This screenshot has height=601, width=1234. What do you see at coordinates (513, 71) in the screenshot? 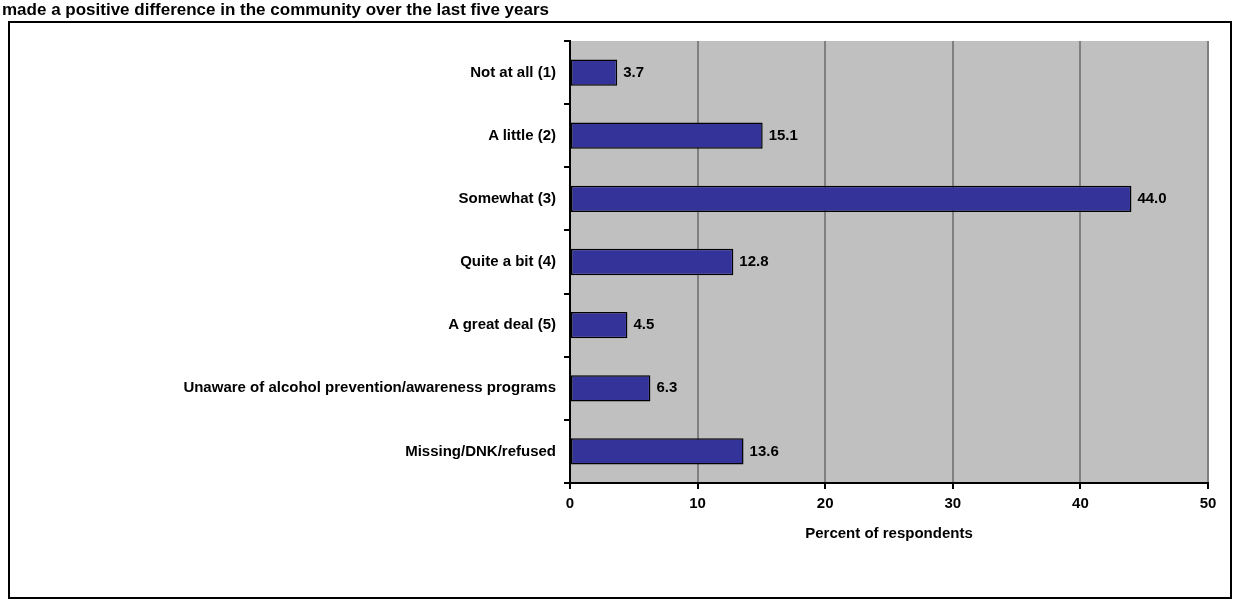
I see `y-tick-label: Not at all (1)` at bounding box center [513, 71].